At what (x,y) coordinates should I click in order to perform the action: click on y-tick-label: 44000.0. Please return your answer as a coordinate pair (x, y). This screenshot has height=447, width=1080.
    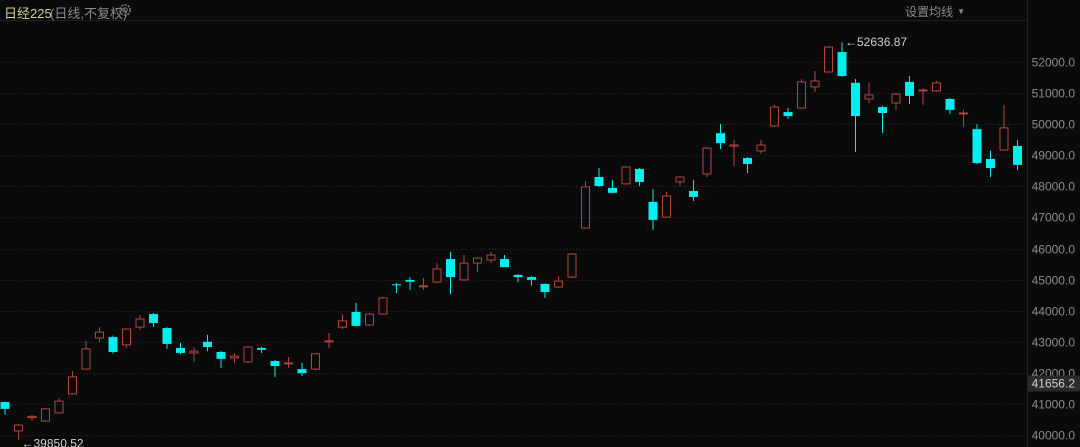
    Looking at the image, I should click on (1054, 312).